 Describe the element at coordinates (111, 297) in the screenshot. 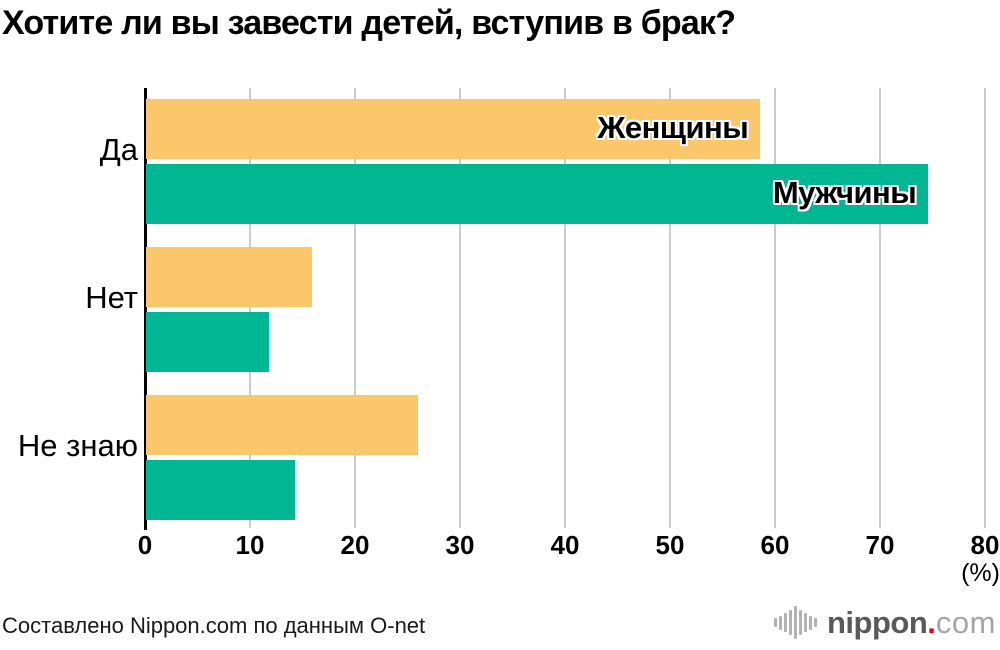

I see `category-label-Нет: Нет` at that location.